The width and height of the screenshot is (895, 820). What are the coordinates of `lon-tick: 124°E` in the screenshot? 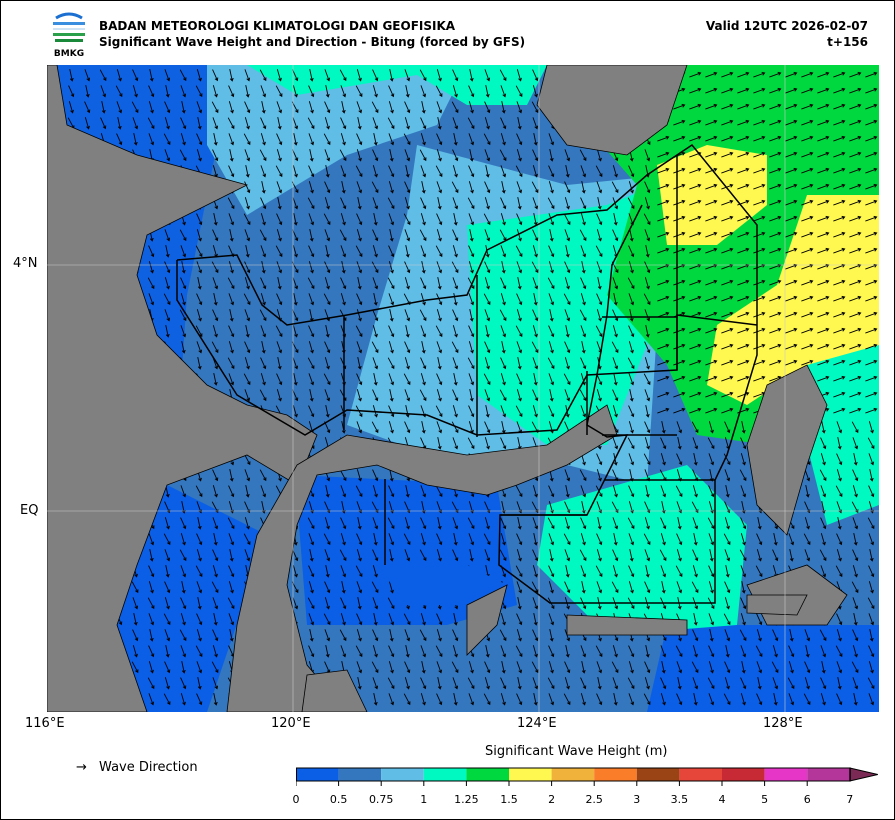 It's located at (537, 723).